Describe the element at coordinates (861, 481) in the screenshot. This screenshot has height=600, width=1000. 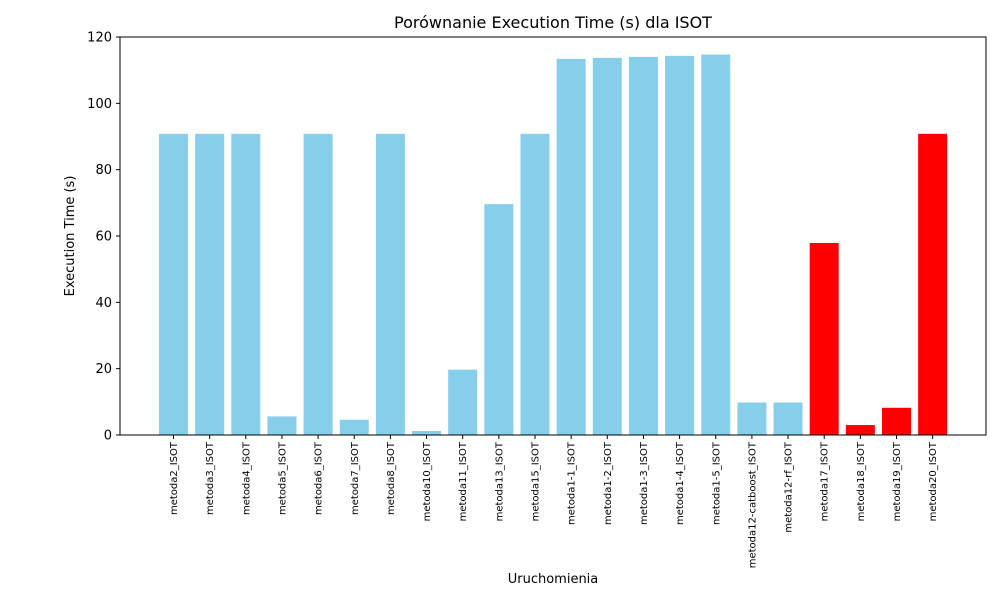
I see `x-tick-label: metoda18_ISOT` at that location.